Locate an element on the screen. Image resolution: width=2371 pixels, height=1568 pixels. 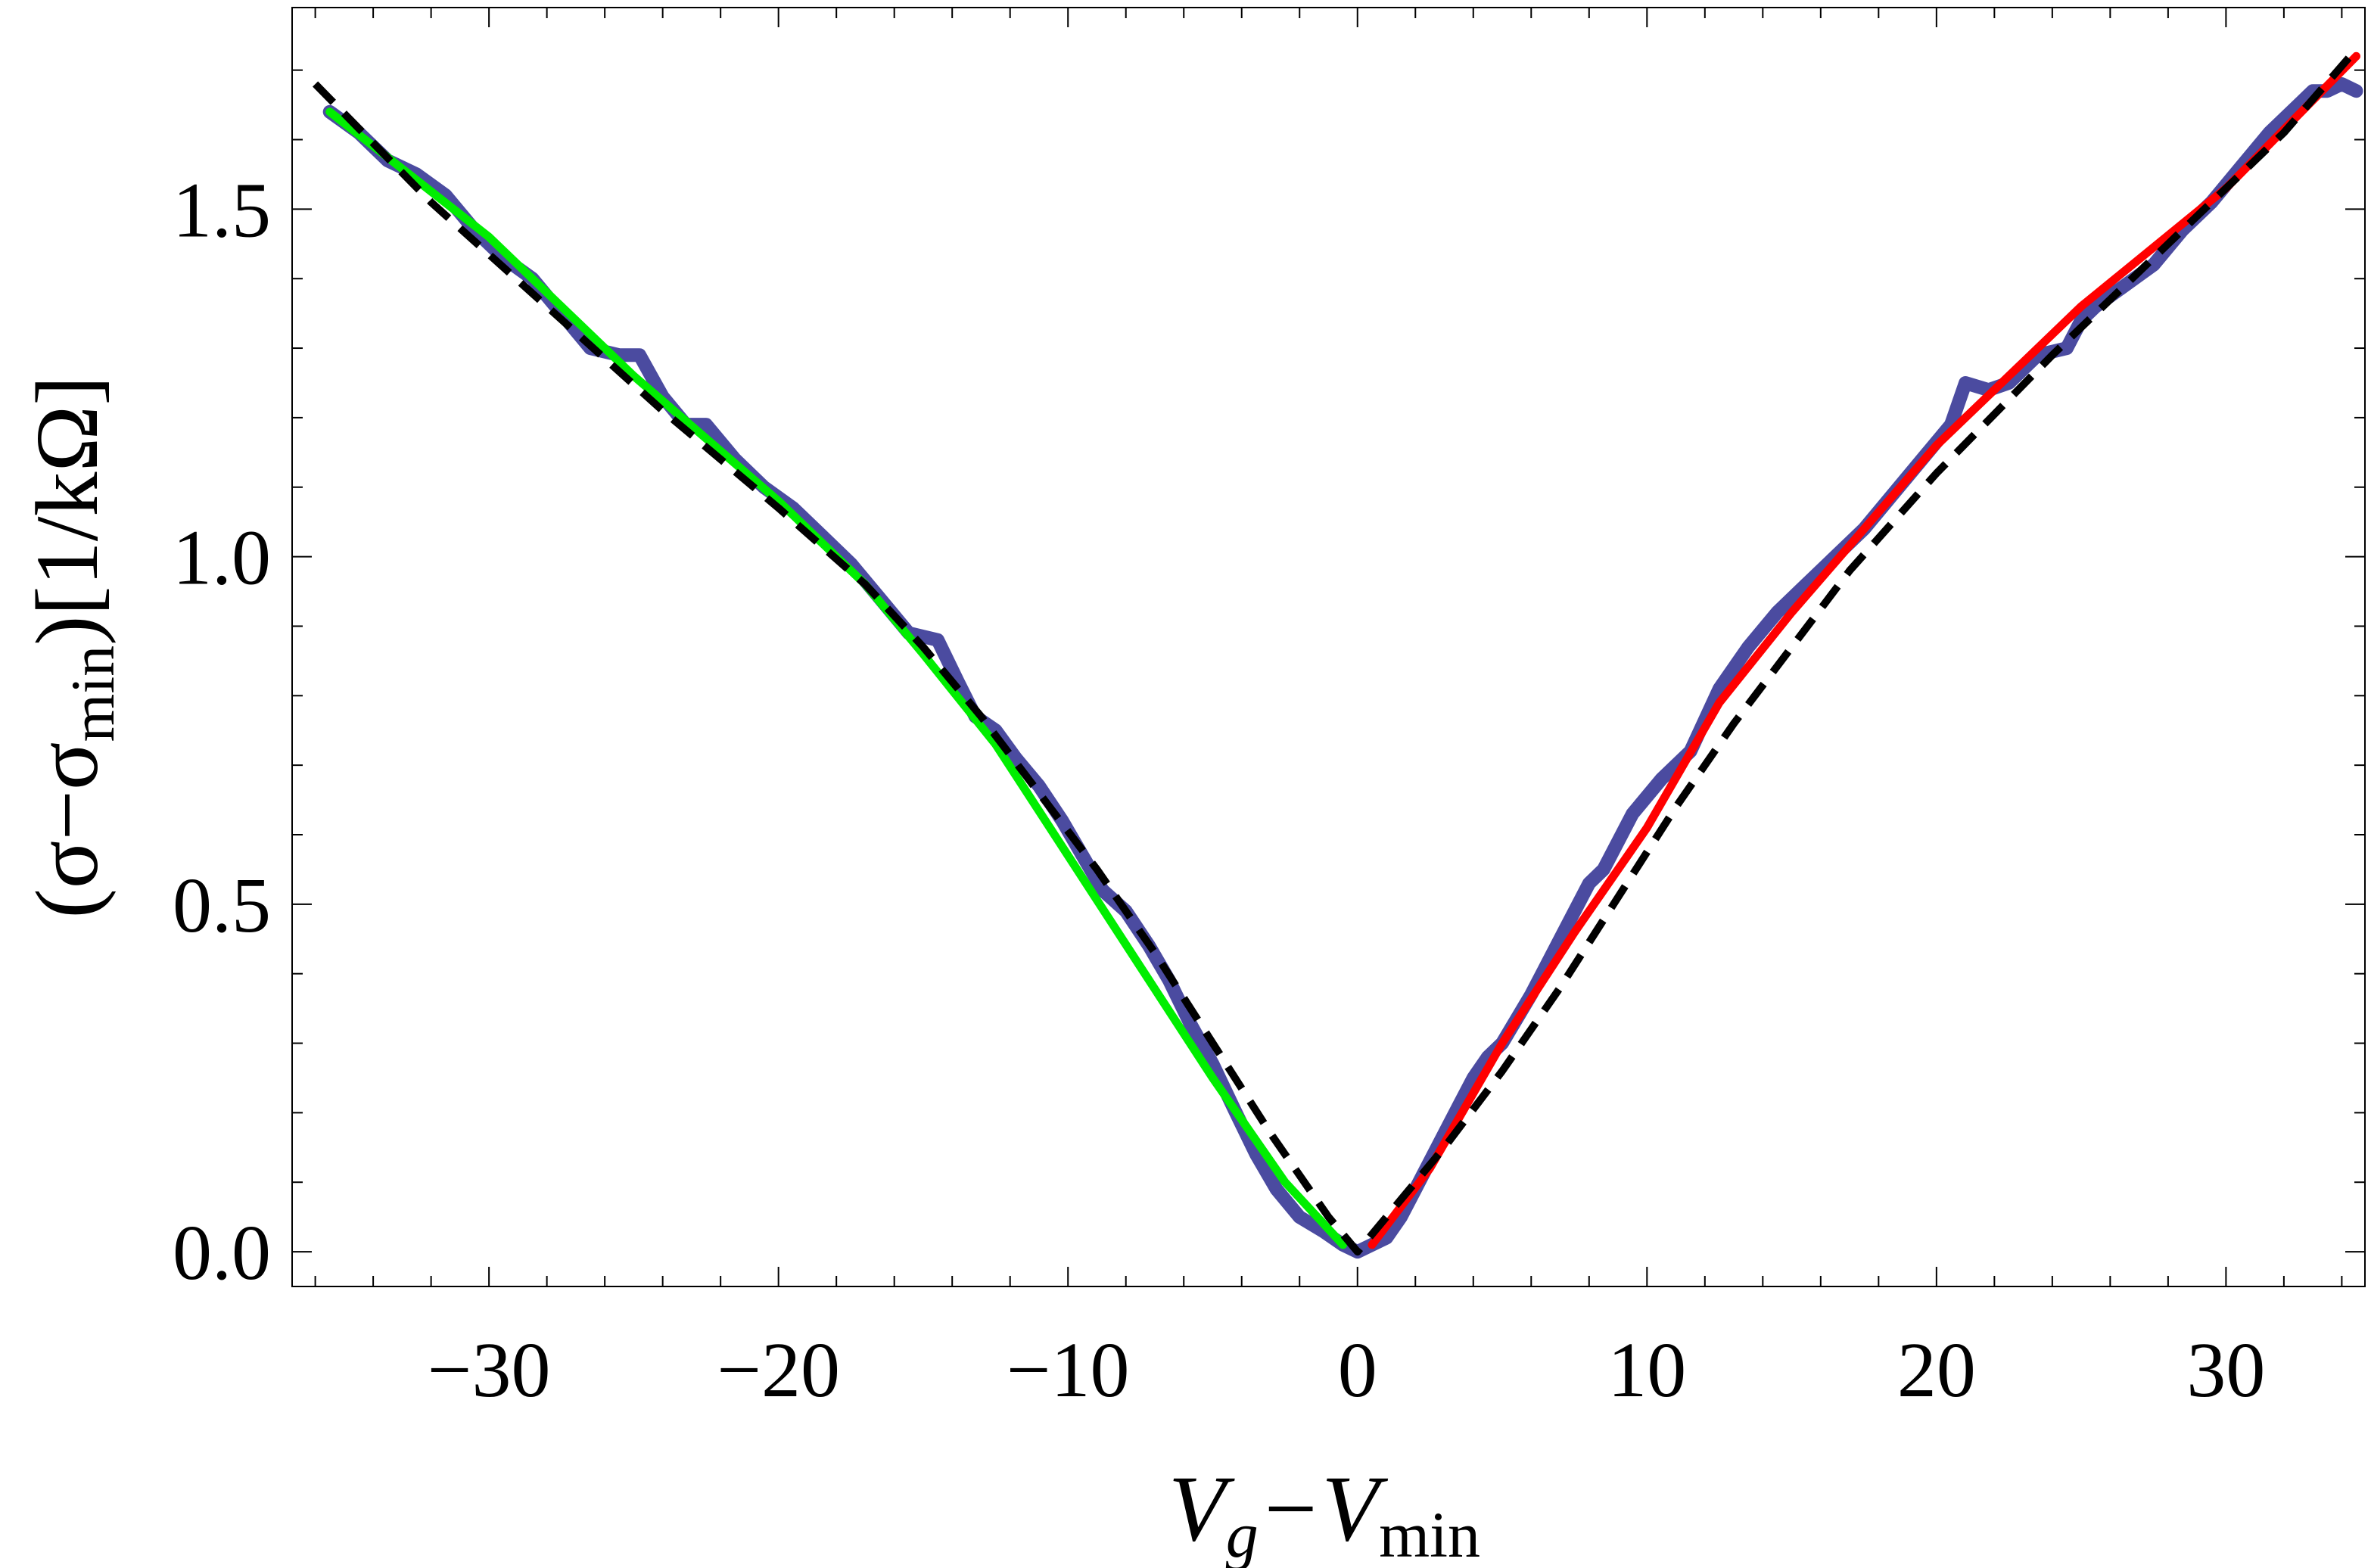
x-tick-label: 0 is located at coordinates (1357, 1370).